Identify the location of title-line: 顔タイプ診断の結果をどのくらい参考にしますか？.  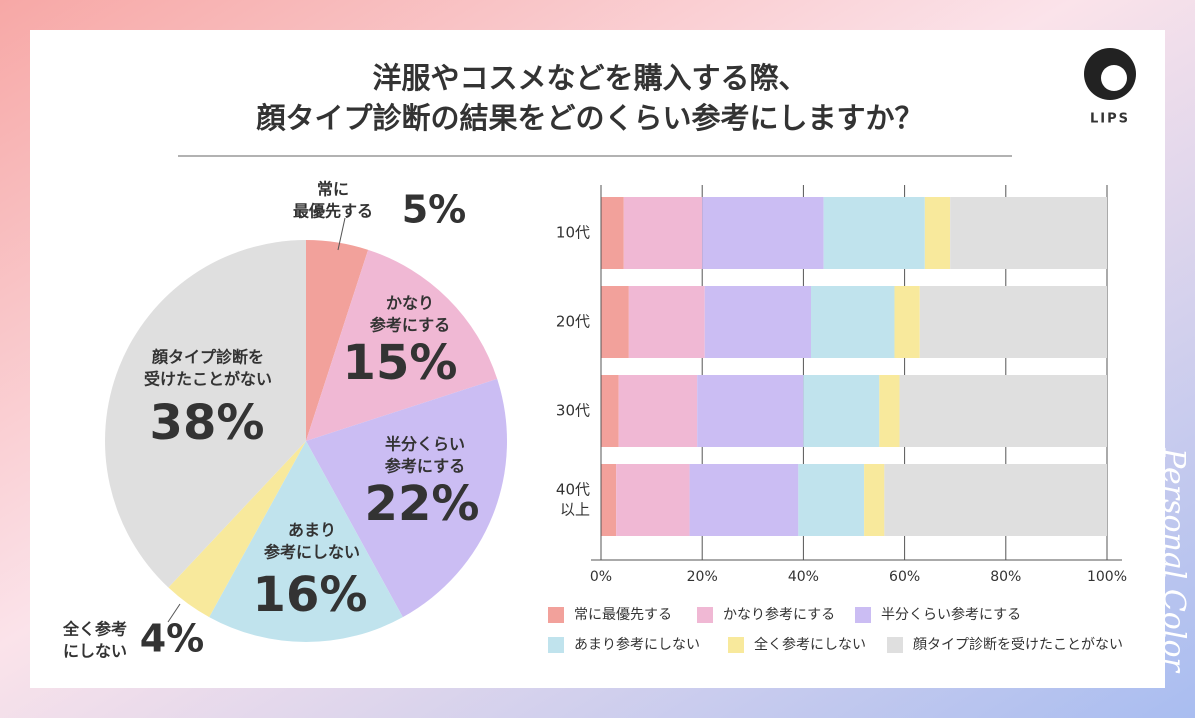
(589, 118).